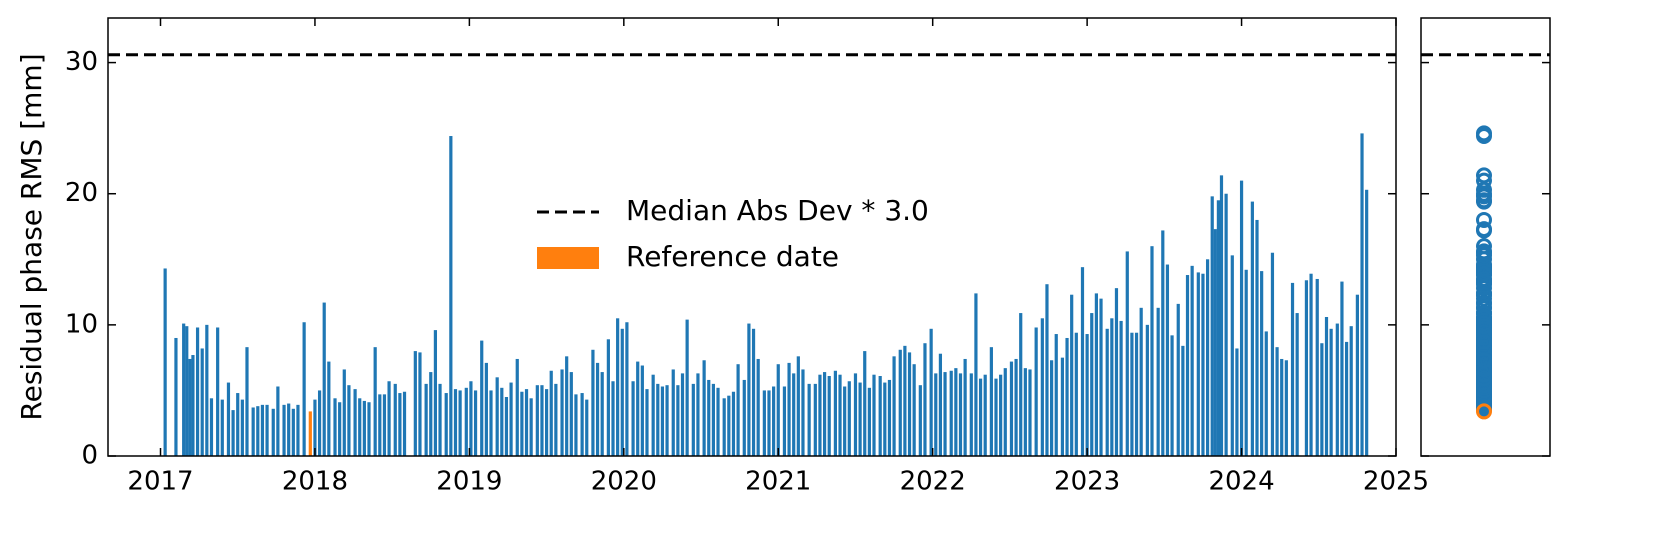  I want to click on x-tick-label: 2023, so click(1087, 482).